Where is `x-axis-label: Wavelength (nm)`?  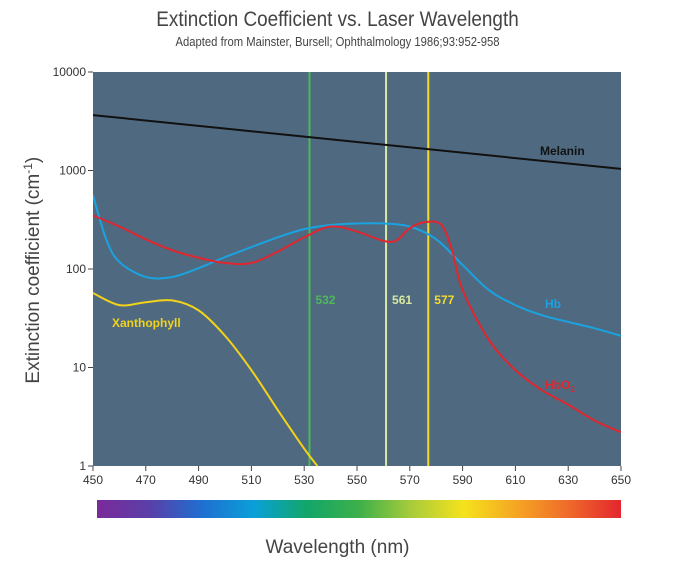 x-axis-label: Wavelength (nm) is located at coordinates (337, 547).